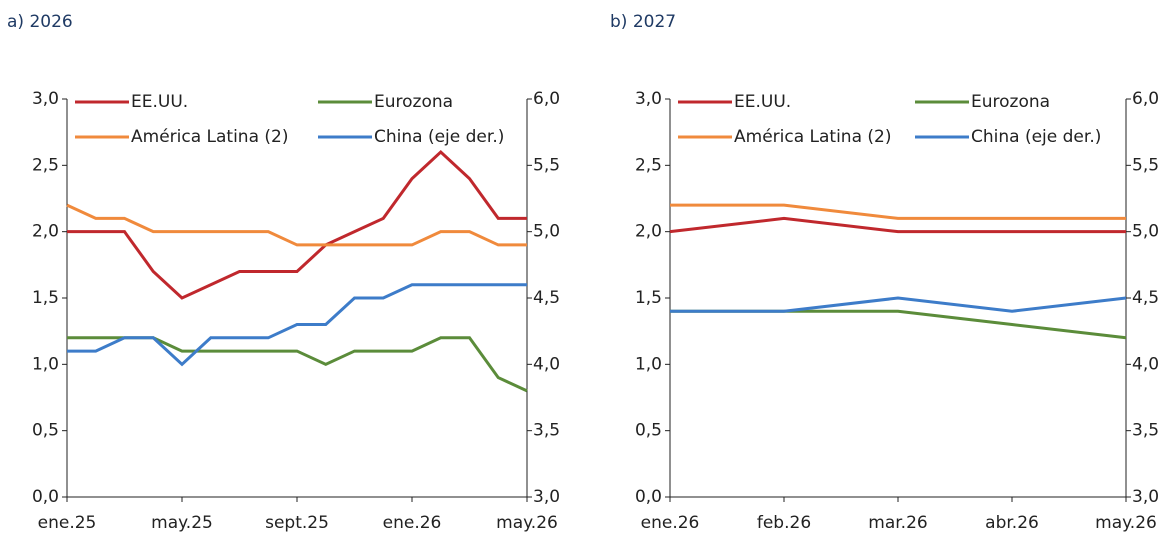 The width and height of the screenshot is (1176, 537). Describe the element at coordinates (897, 523) in the screenshot. I see `x-tick-label: mar.26` at that location.